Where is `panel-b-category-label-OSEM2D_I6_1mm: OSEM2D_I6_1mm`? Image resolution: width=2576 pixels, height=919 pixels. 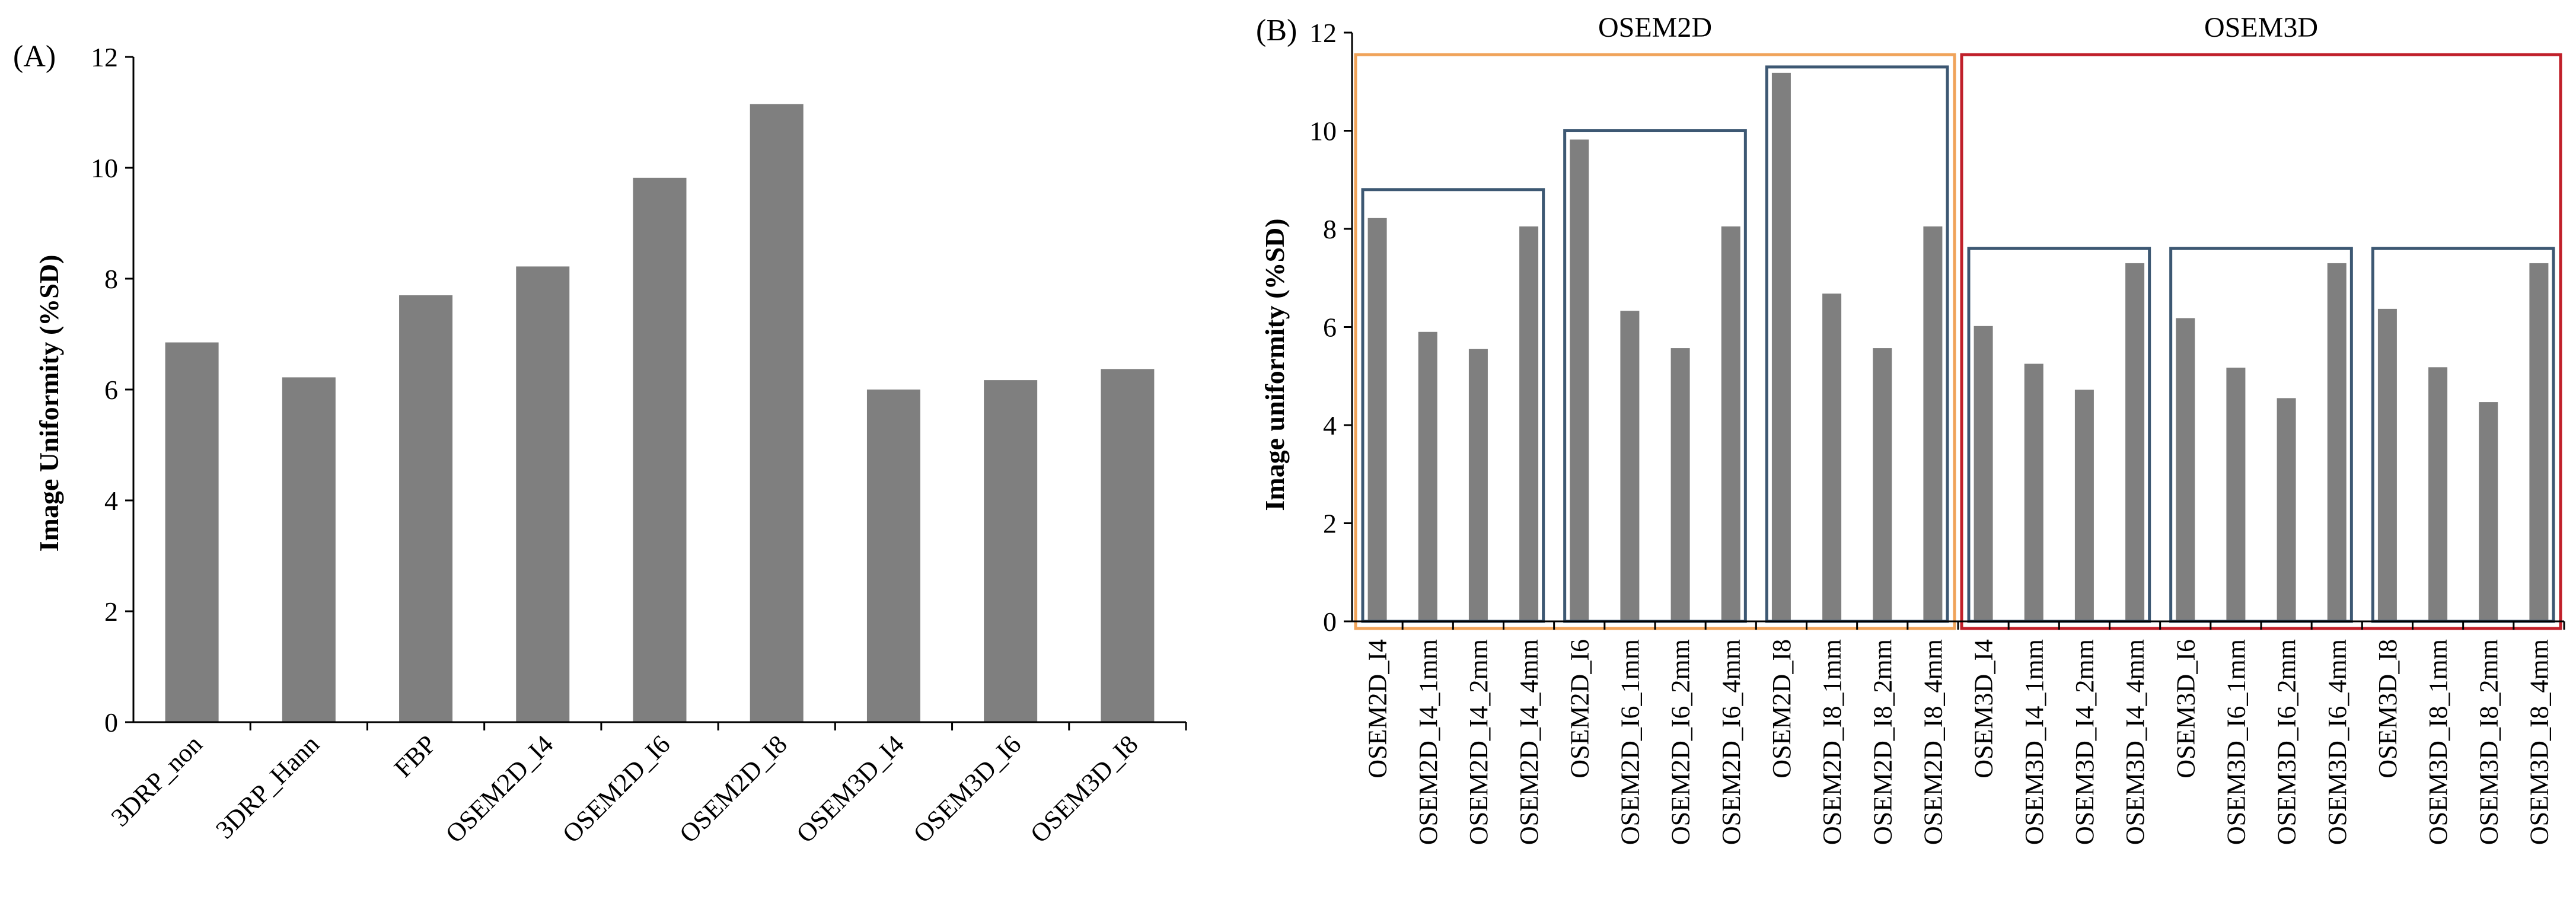
panel-b-category-label-OSEM2D_I6_1mm: OSEM2D_I6_1mm is located at coordinates (1629, 742).